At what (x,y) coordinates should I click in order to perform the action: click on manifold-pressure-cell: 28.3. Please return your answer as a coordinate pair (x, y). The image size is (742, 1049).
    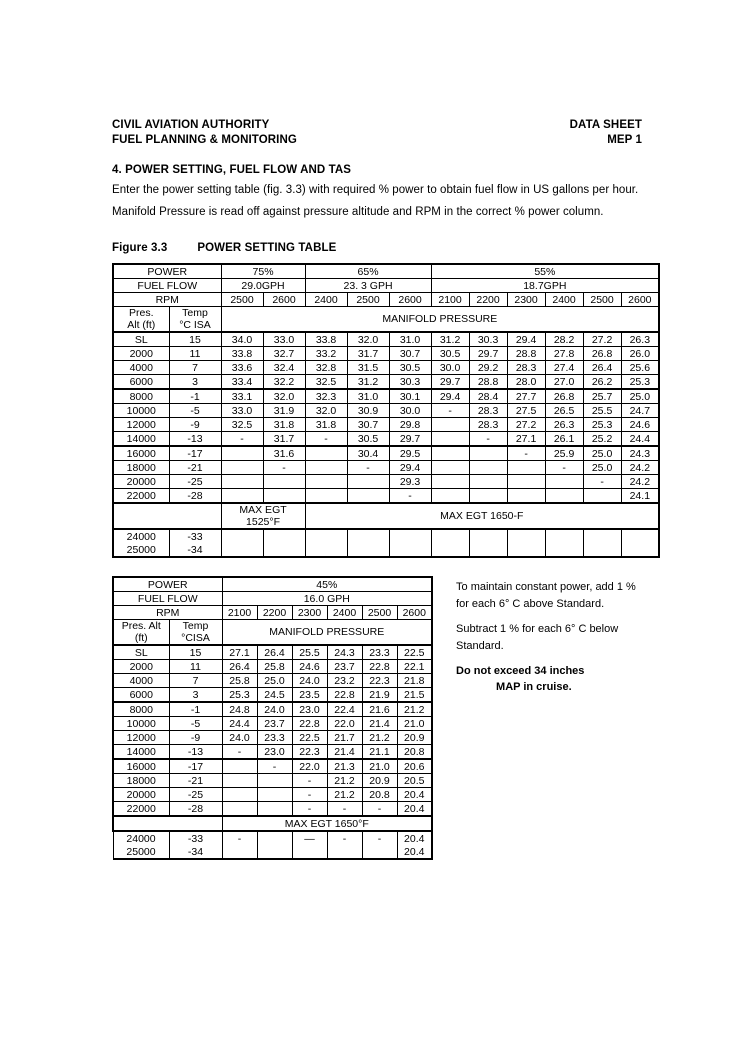
    Looking at the image, I should click on (488, 410).